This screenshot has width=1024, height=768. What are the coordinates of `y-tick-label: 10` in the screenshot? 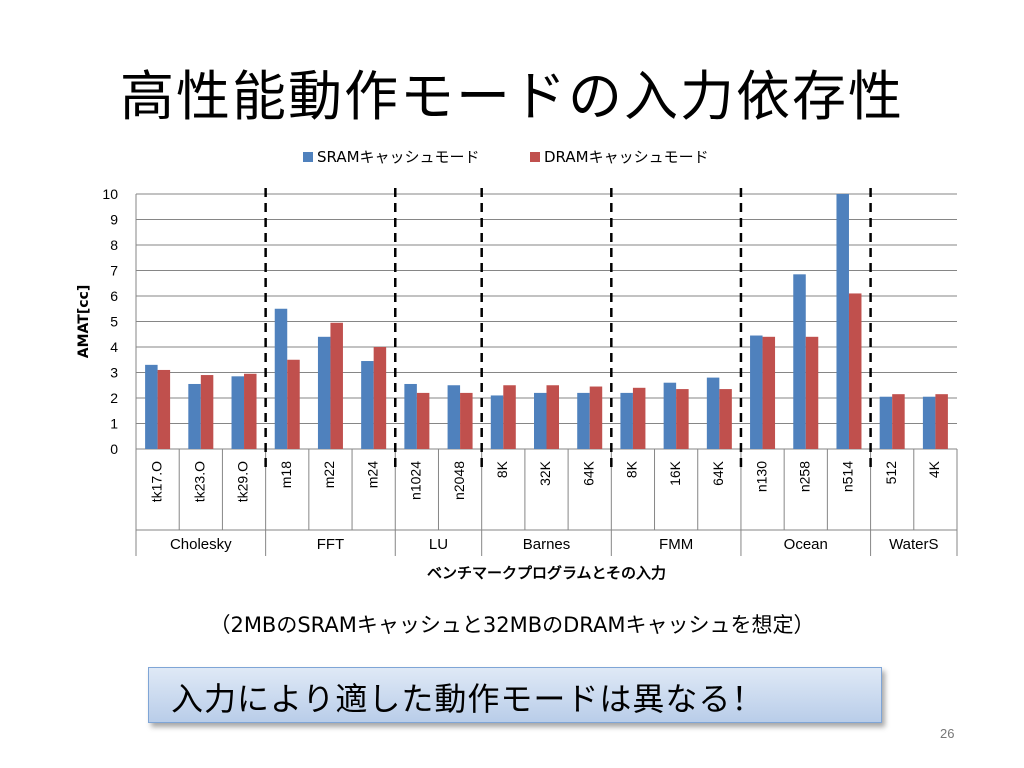 It's located at (110, 194).